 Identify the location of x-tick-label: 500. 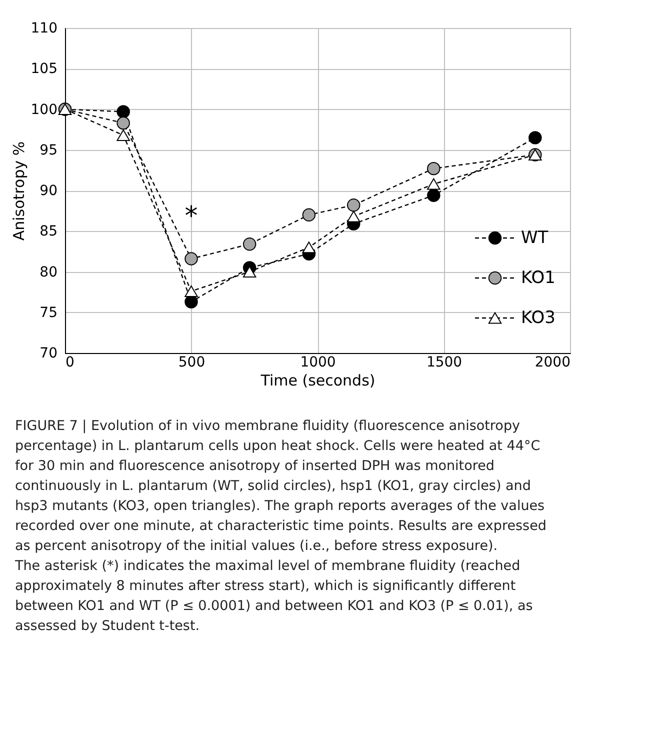
(192, 362).